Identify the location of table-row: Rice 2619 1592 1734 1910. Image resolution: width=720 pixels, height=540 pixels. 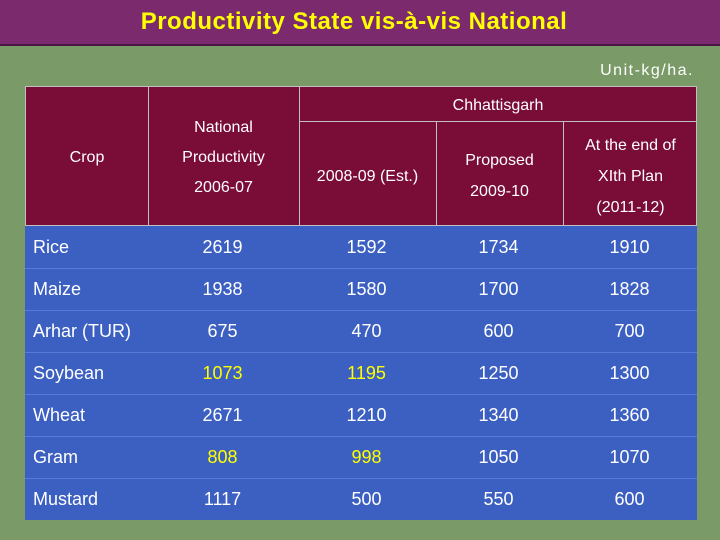
(361, 247).